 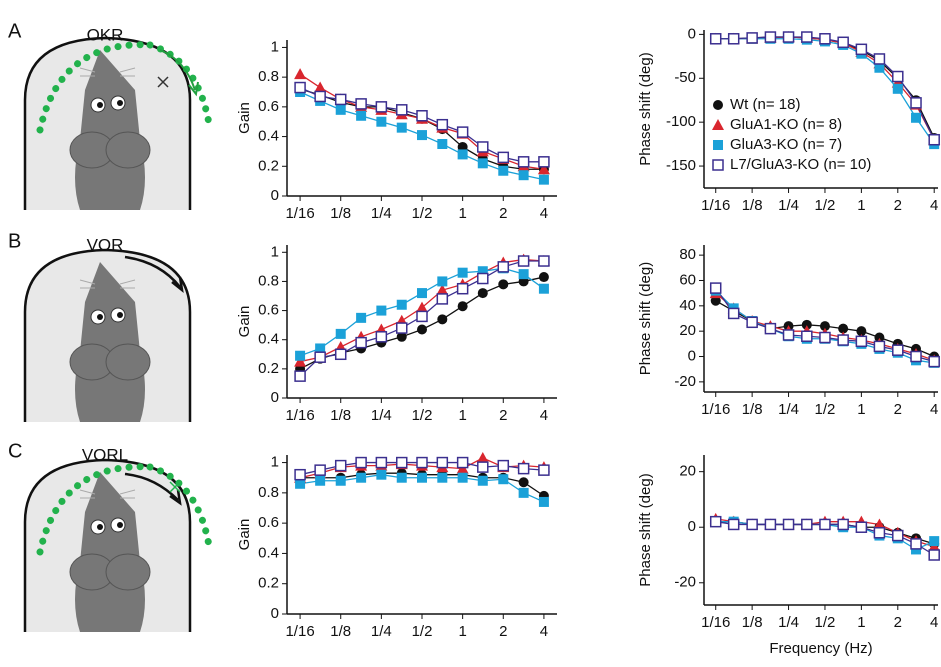 I want to click on legend-label: GluA3-KO (n= 7), so click(x=786, y=144).